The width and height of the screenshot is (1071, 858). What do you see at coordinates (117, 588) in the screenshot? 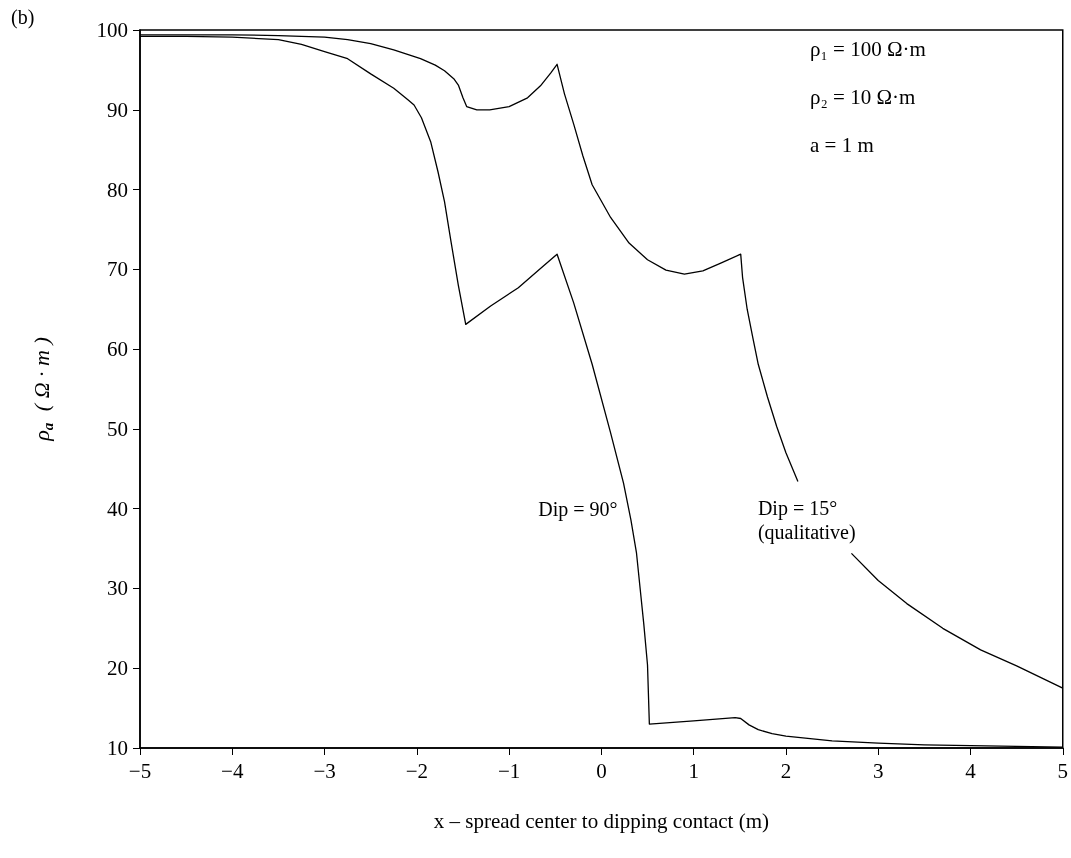
I see `y-tick-label: 30` at bounding box center [117, 588].